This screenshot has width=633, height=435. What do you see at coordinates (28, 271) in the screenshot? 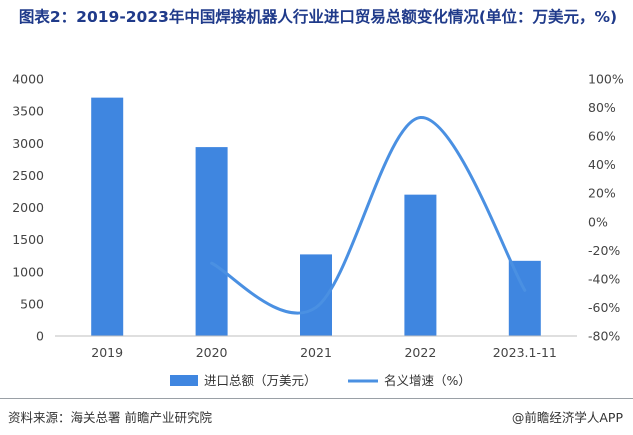
I see `left-axis-tick-label: 1000` at bounding box center [28, 271].